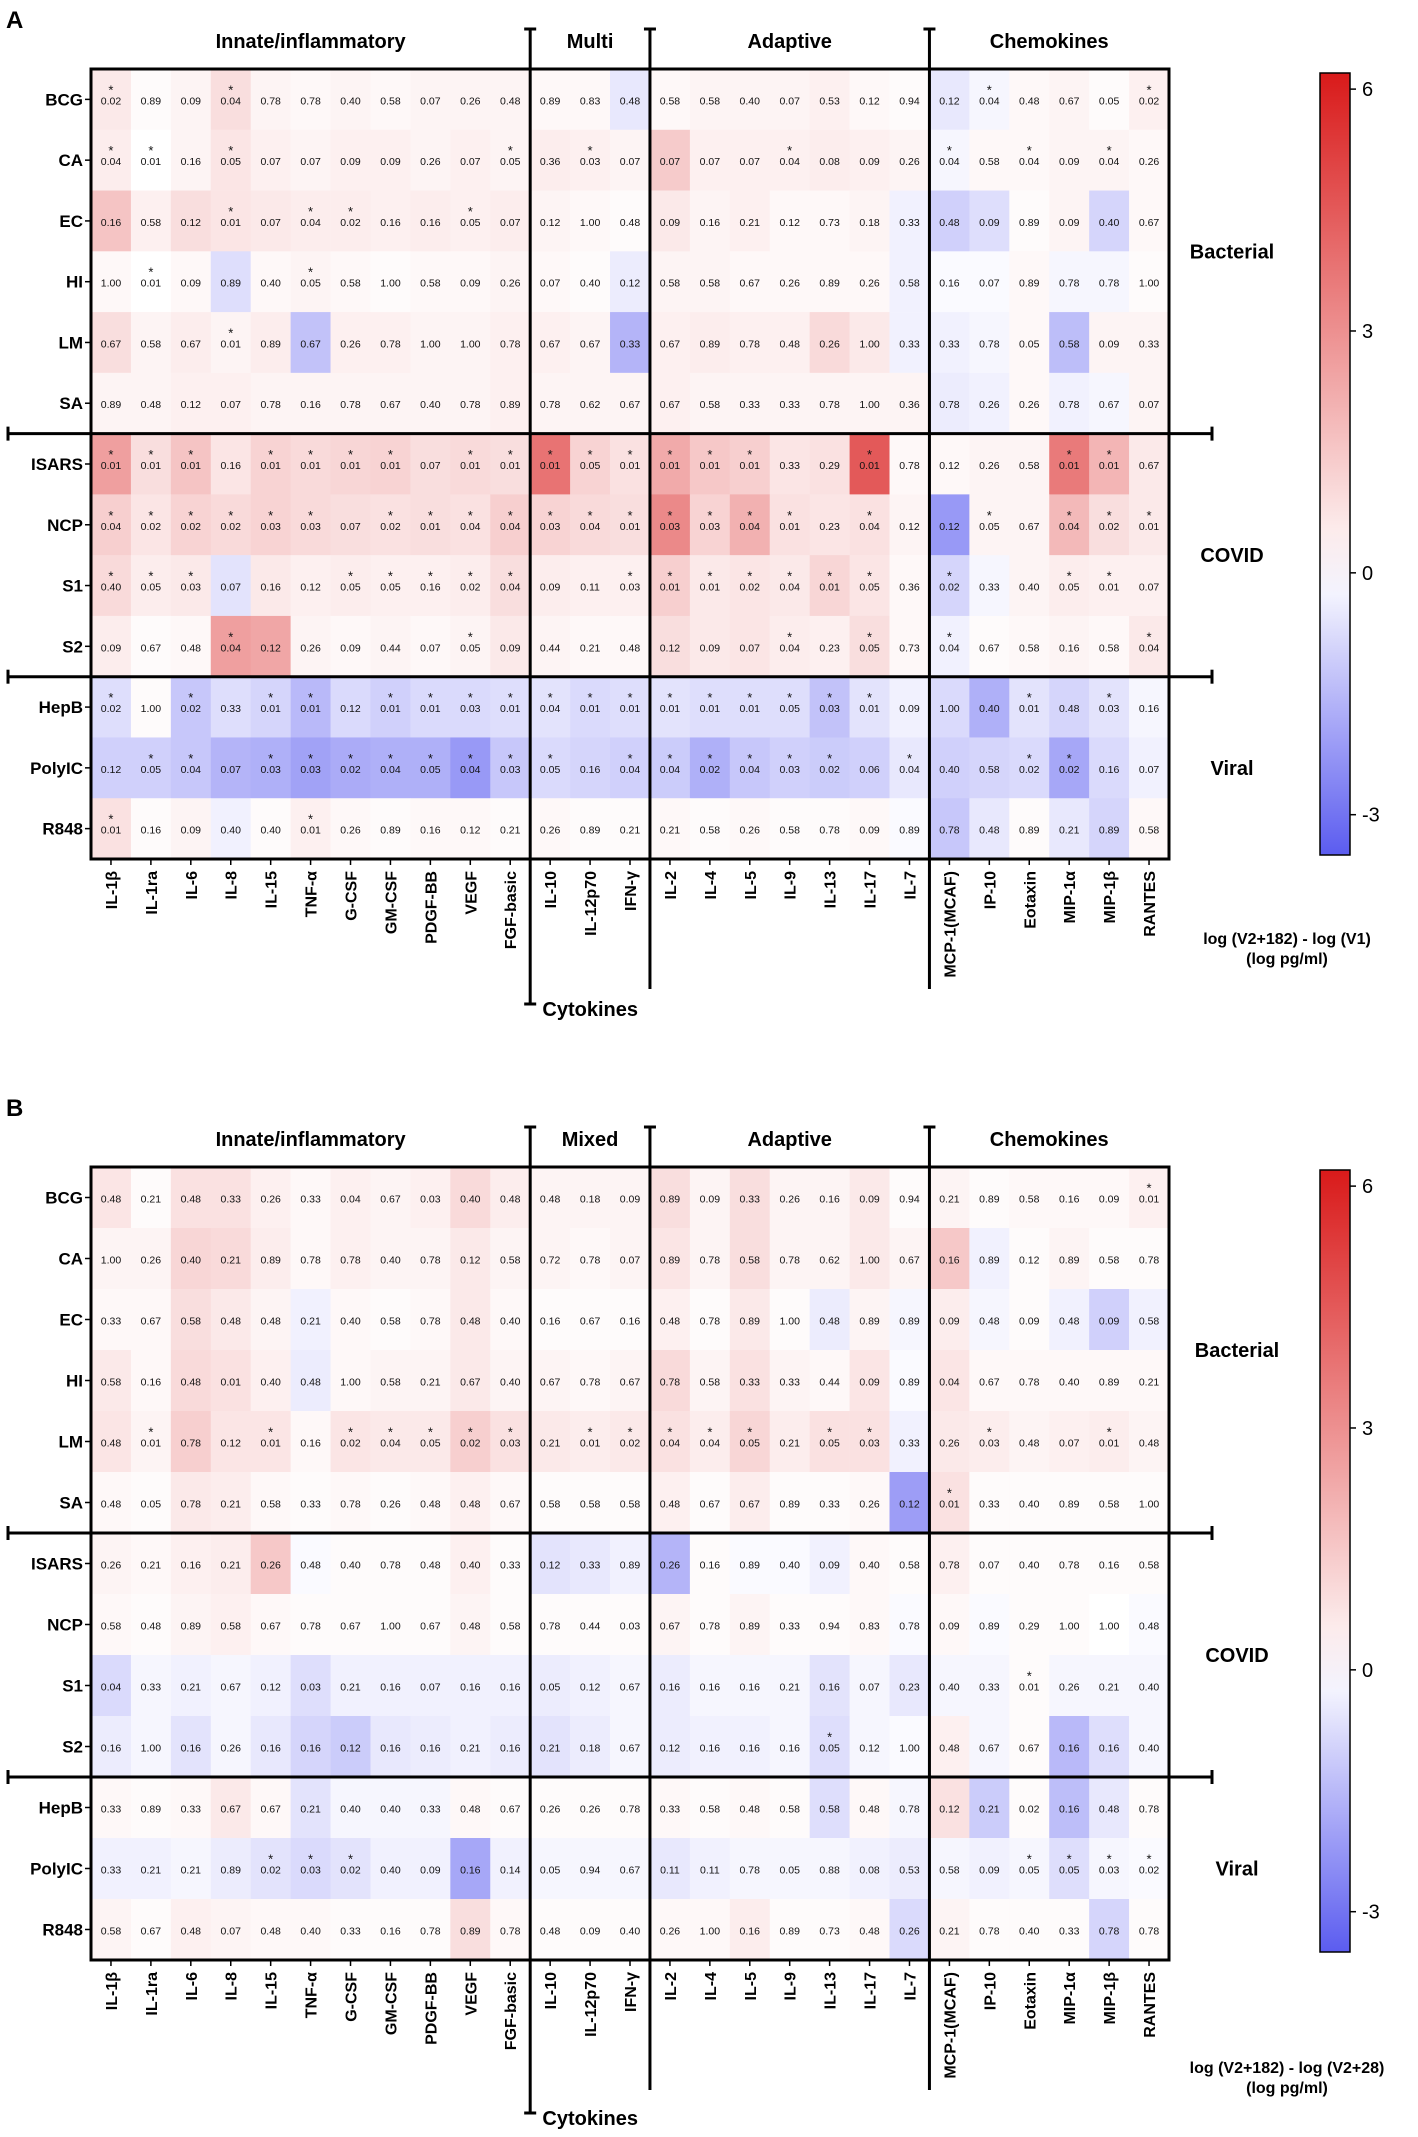 The height and width of the screenshot is (2137, 1418). What do you see at coordinates (72, 1747) in the screenshot?
I see `row-label: S2` at bounding box center [72, 1747].